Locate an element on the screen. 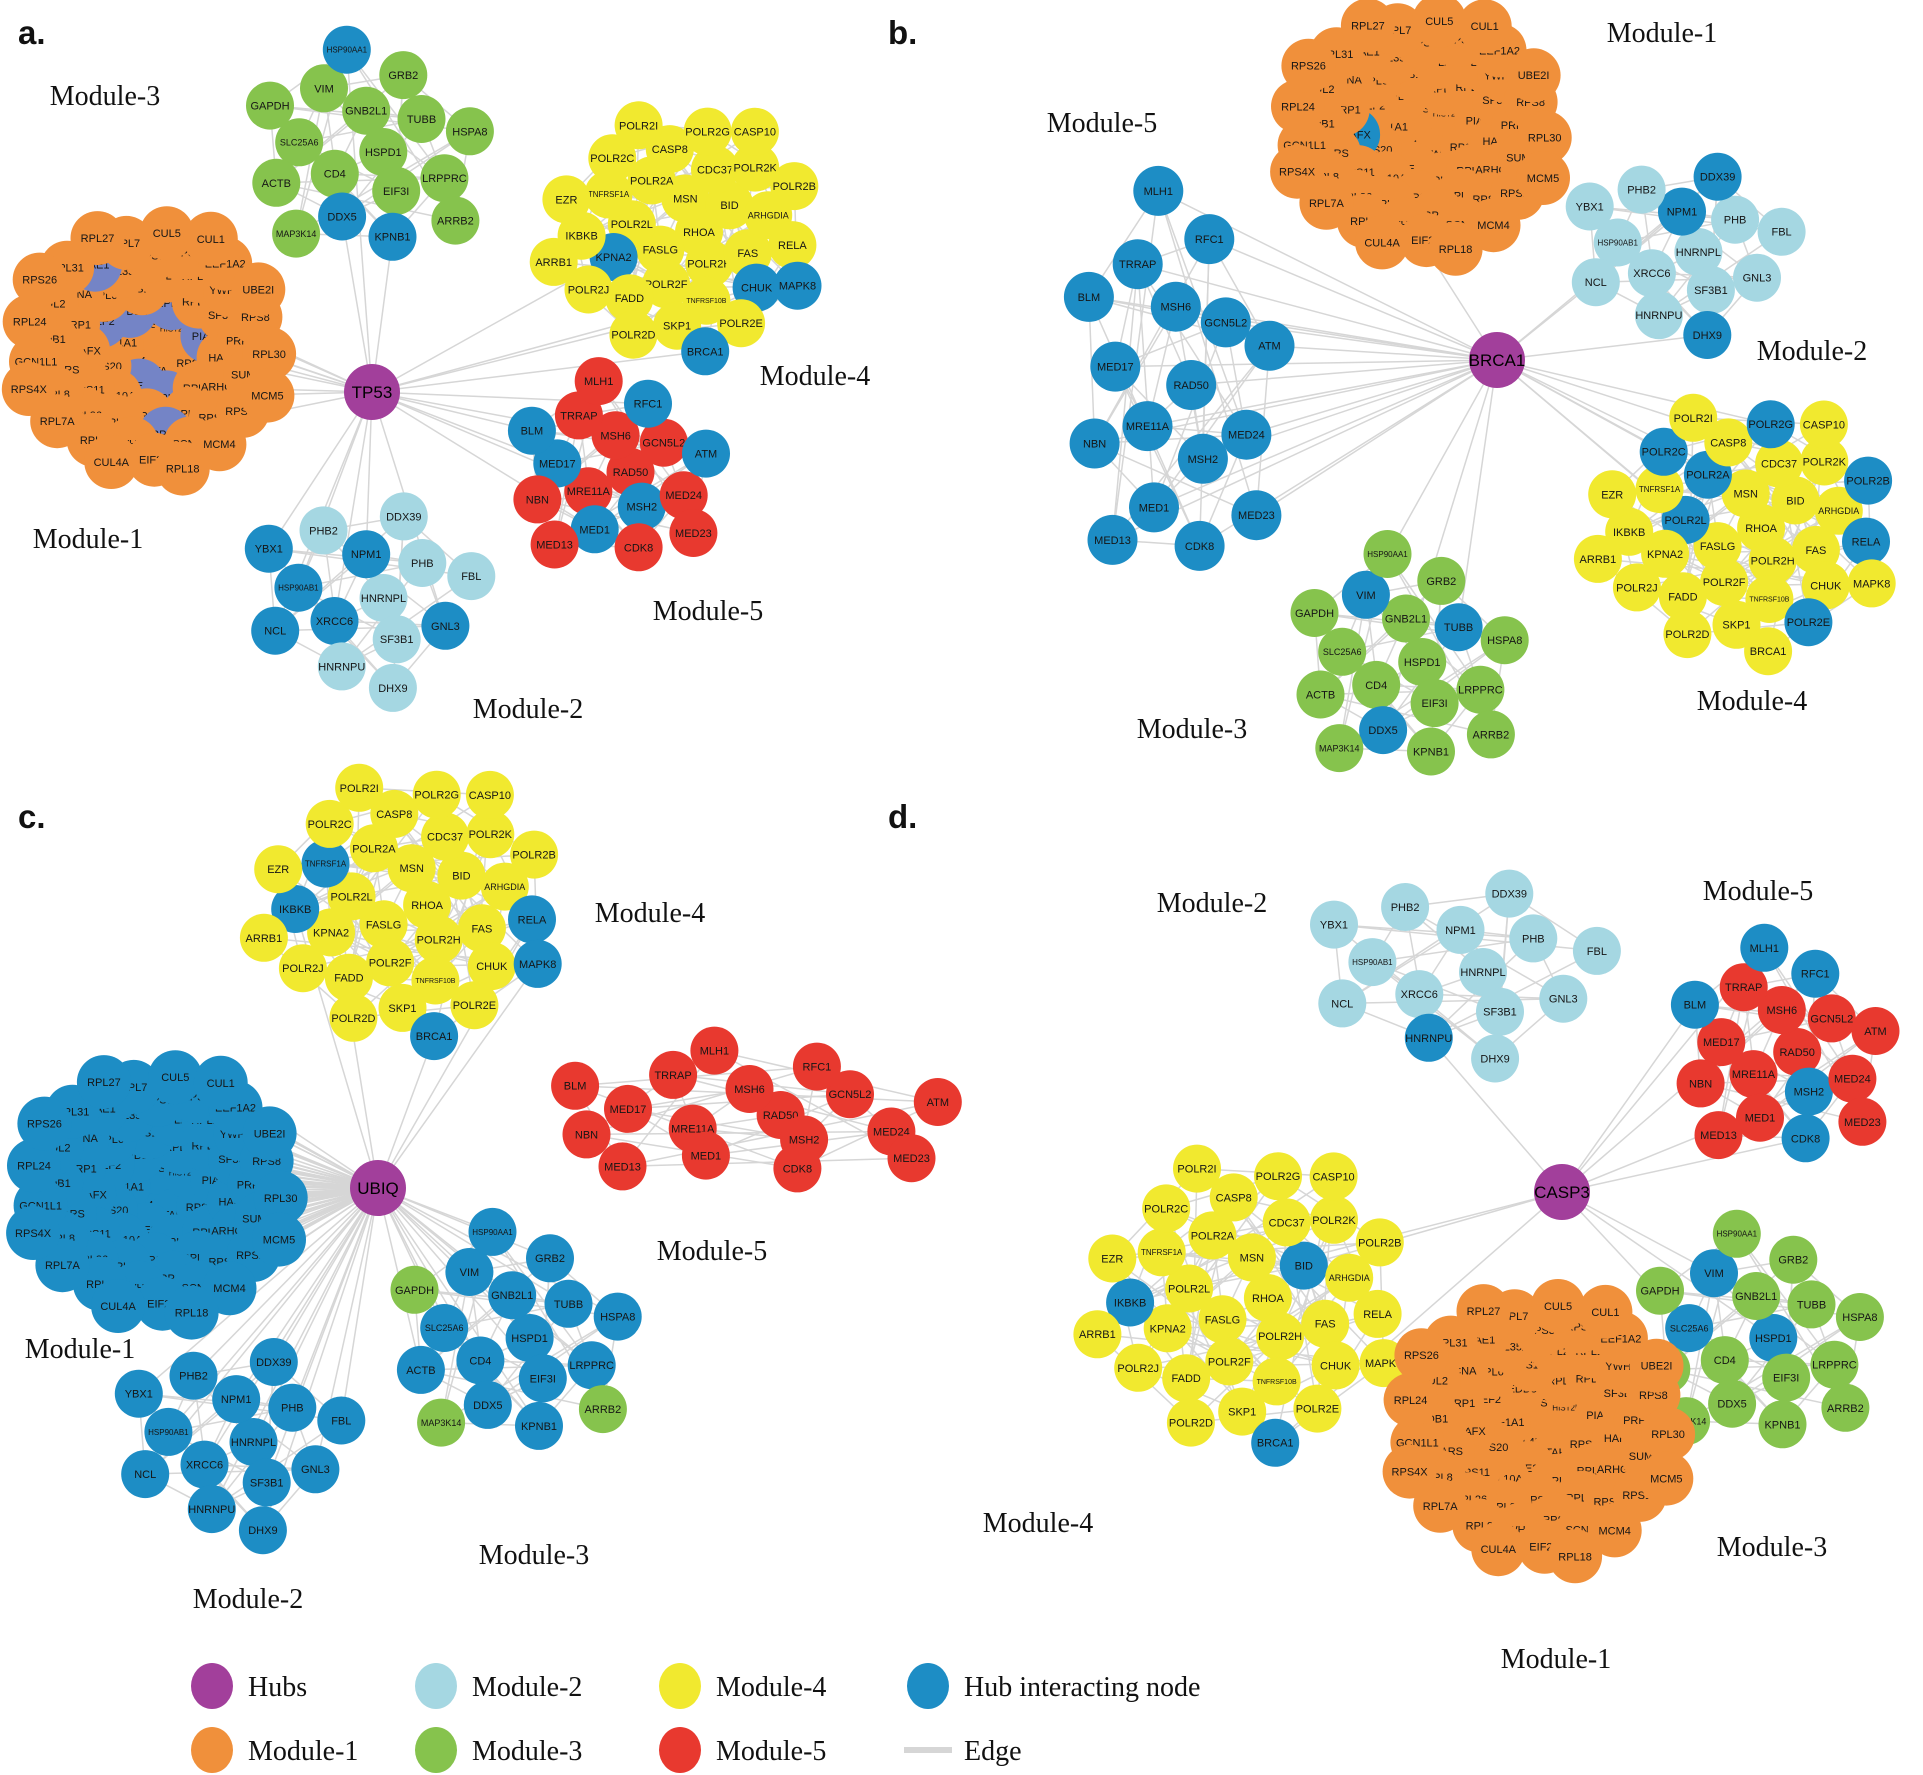 This screenshot has width=1923, height=1775. node-ATM is located at coordinates (706, 453).